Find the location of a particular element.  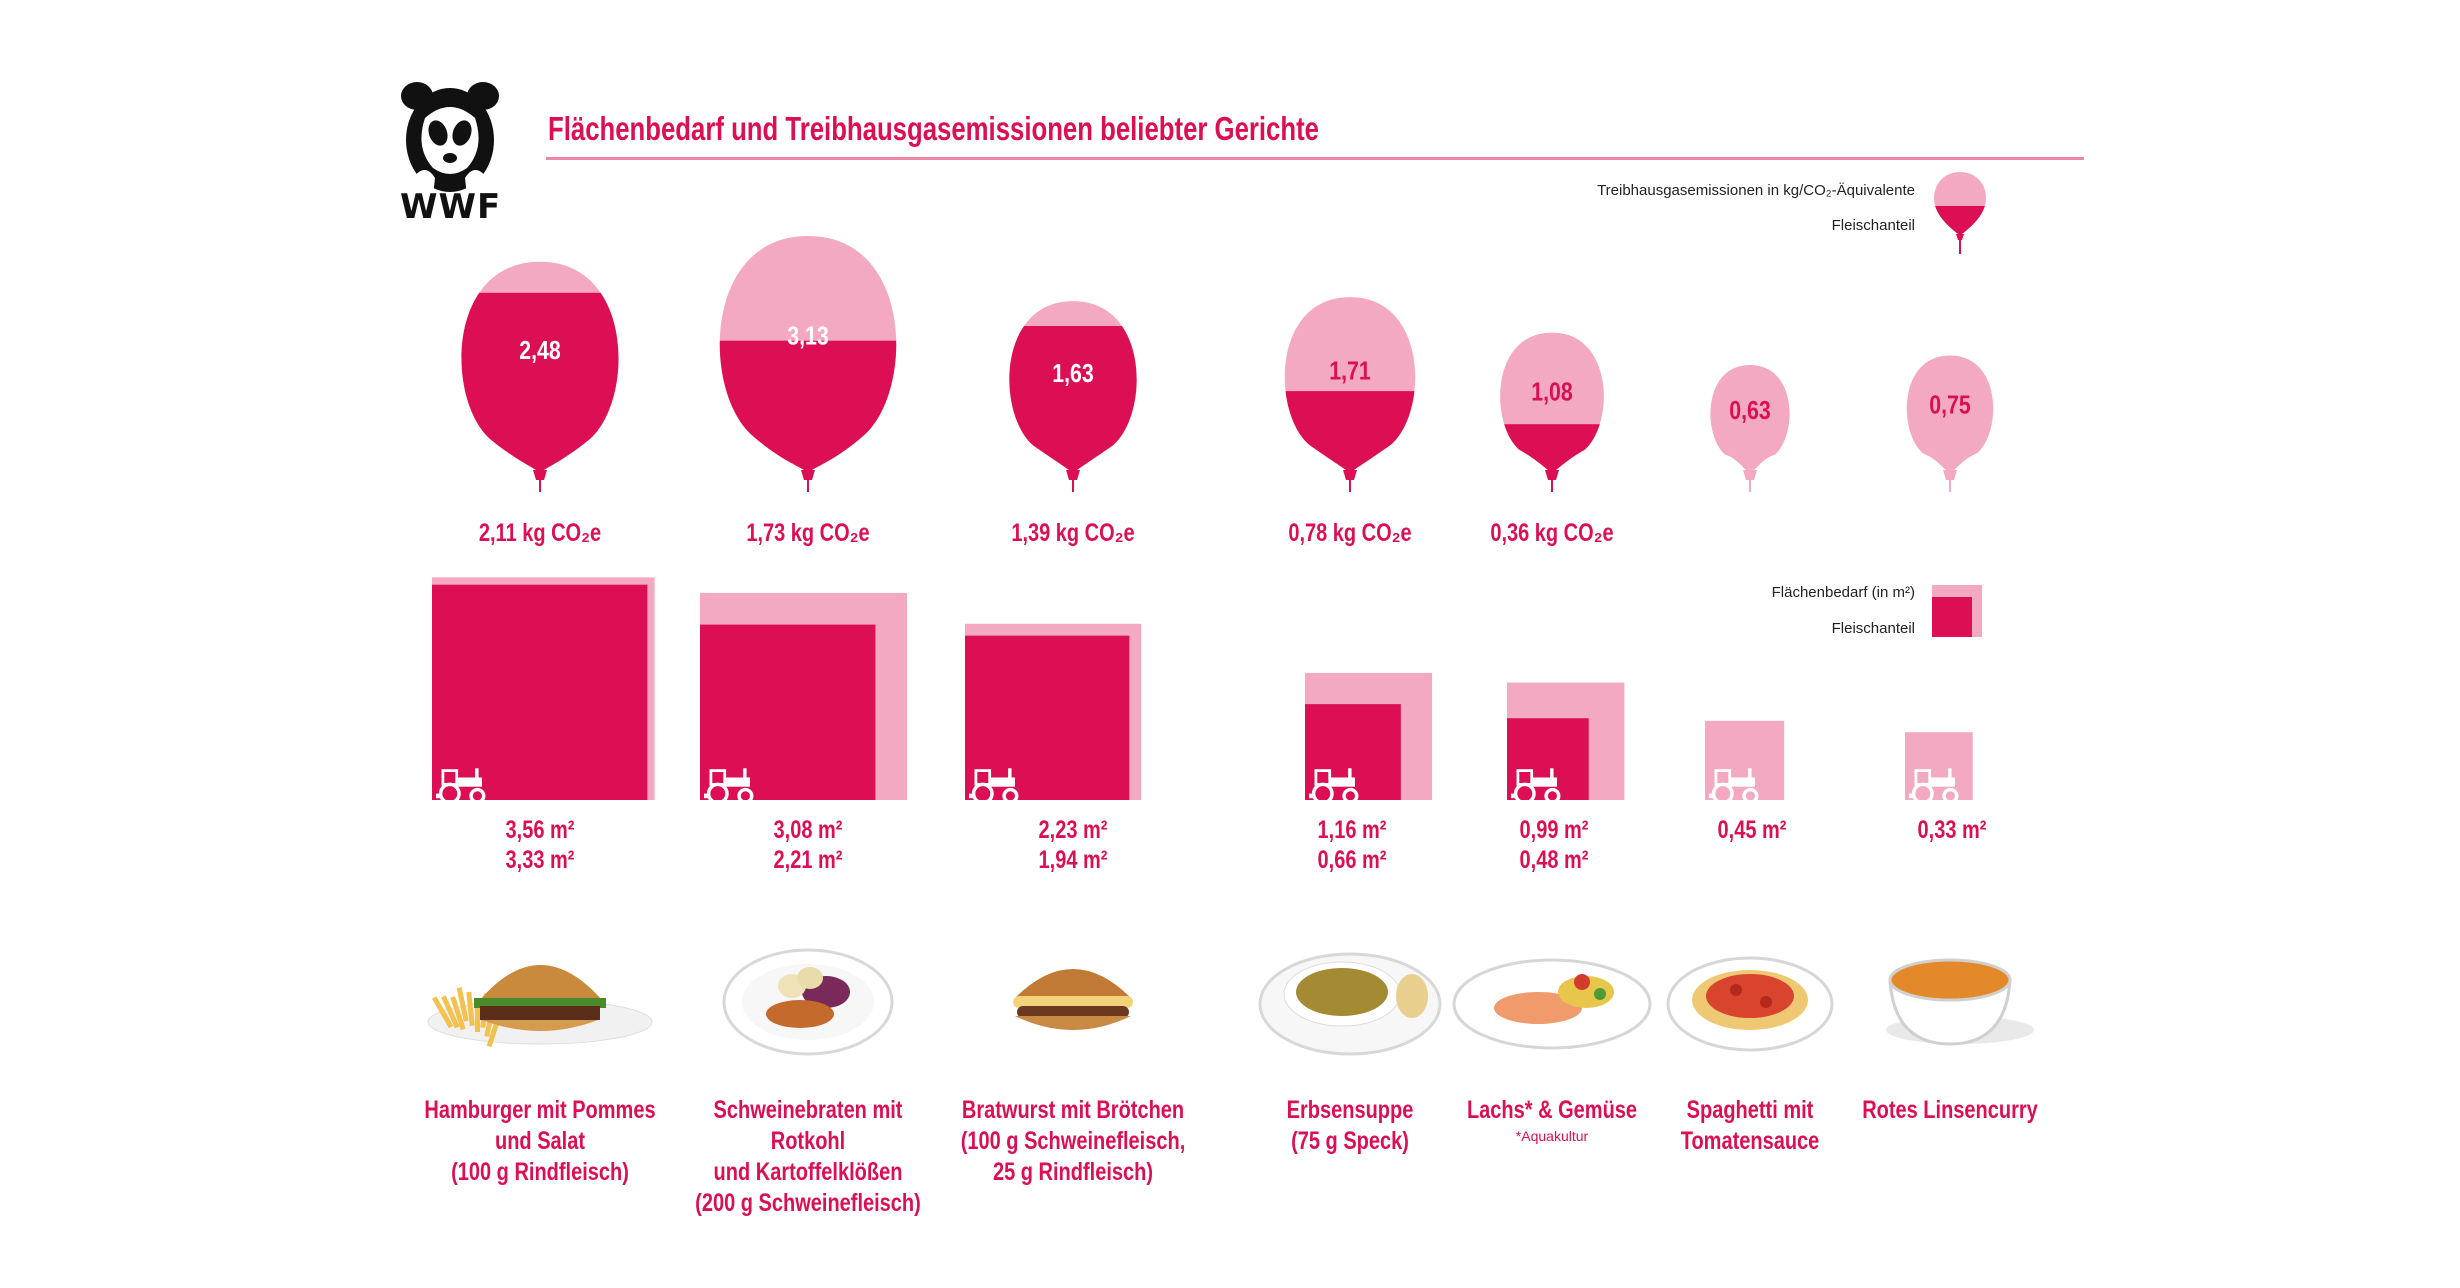

legend-balloon-icon is located at coordinates (1960, 213).